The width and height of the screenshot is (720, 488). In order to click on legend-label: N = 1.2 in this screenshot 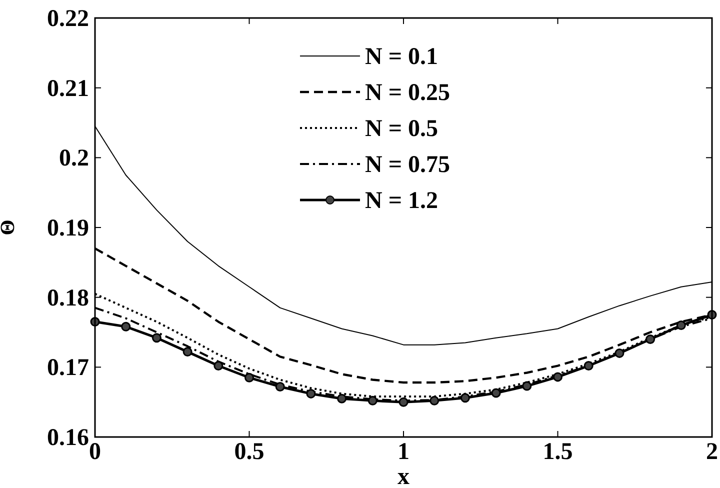, I will do `click(401, 201)`.